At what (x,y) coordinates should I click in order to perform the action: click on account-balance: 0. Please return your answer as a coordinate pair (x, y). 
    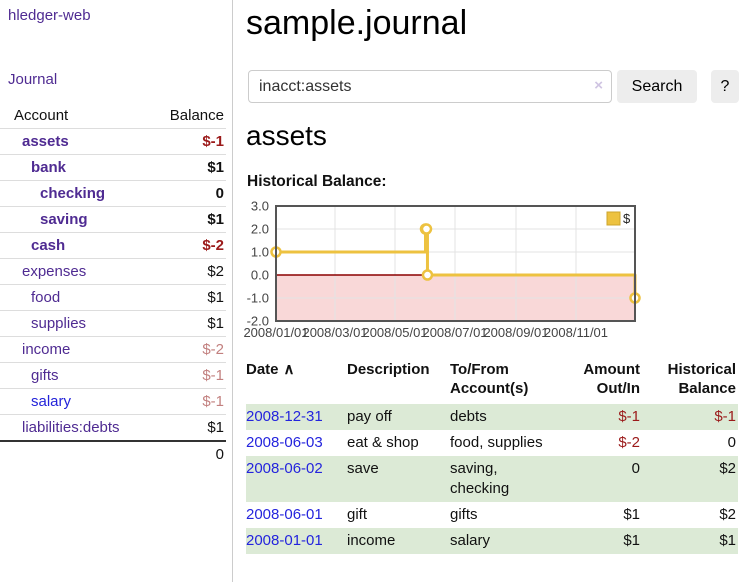
    Looking at the image, I should click on (189, 193).